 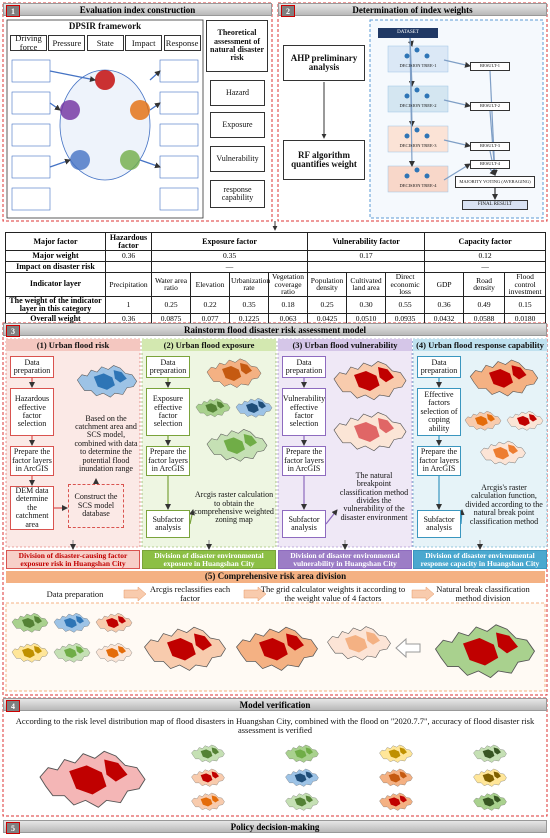 I want to click on table-cell: 1, so click(x=128, y=304).